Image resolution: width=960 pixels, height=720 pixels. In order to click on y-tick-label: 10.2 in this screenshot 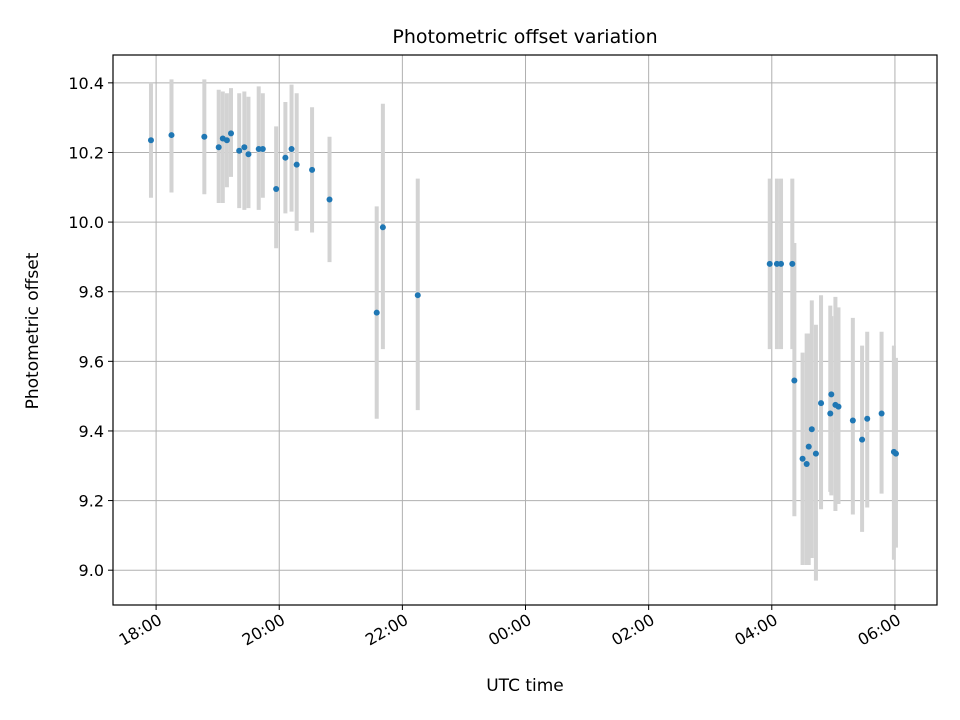, I will do `click(86, 152)`.